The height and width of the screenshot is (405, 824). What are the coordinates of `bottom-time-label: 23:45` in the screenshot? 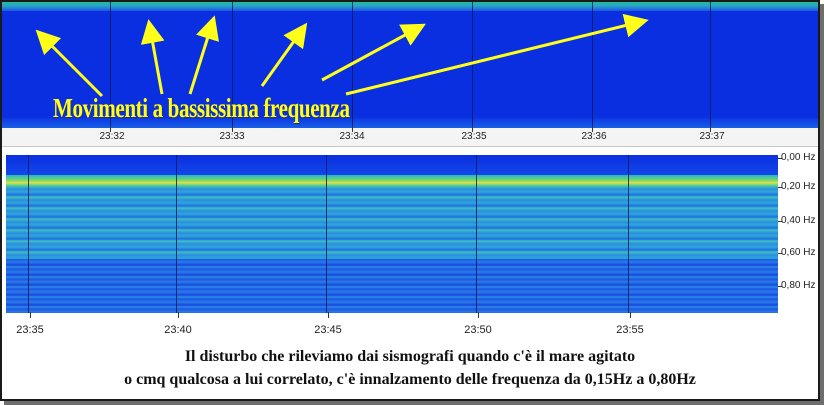 It's located at (328, 330).